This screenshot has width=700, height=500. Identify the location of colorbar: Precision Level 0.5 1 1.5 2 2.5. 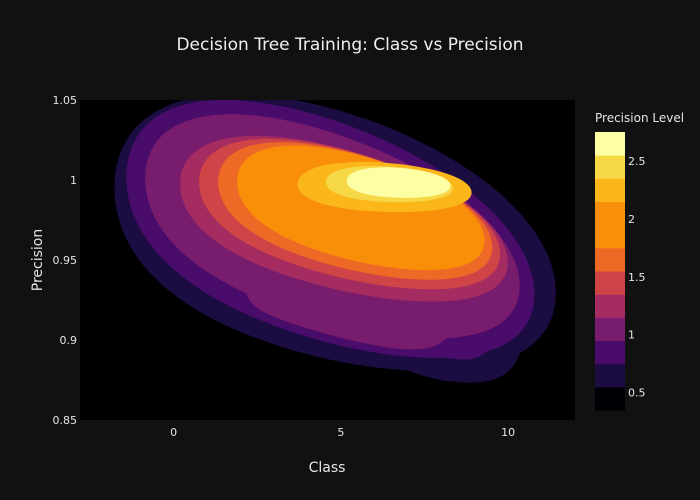
(639, 261).